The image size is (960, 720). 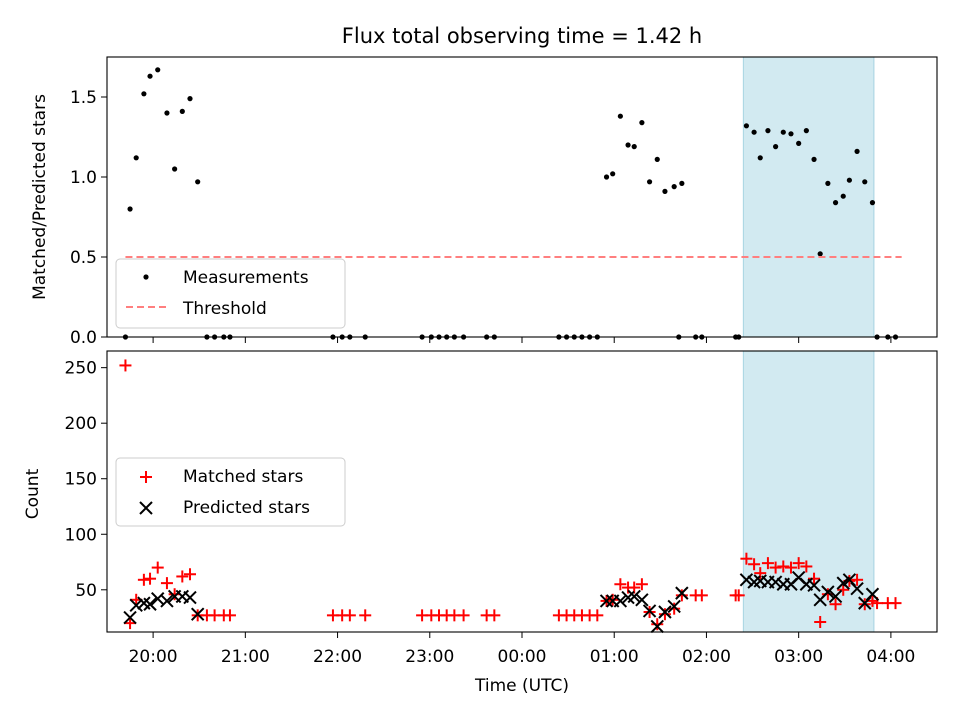 I want to click on y-tick-label: 150, so click(x=81, y=480).